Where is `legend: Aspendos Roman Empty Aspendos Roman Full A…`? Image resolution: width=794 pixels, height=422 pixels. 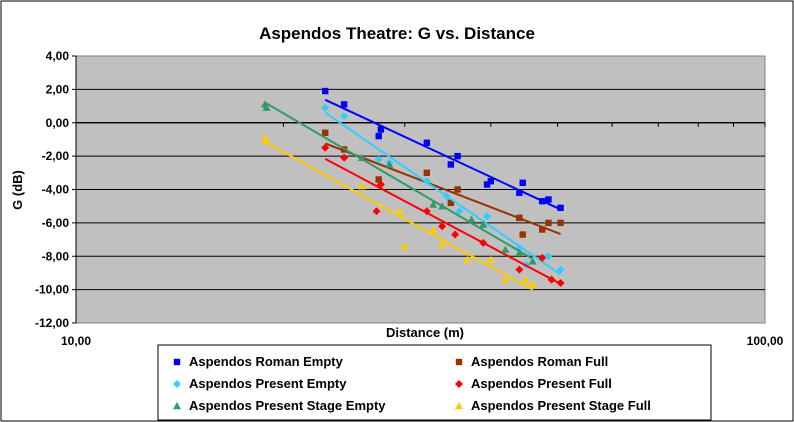
legend: Aspendos Roman Empty Aspendos Roman Full A… is located at coordinates (434, 382).